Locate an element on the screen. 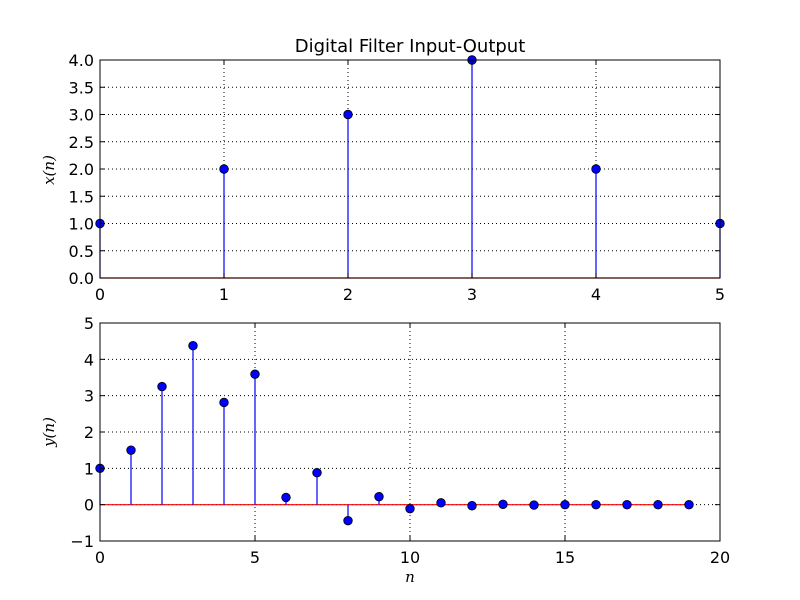  x-tick-label: 10 is located at coordinates (410, 557).